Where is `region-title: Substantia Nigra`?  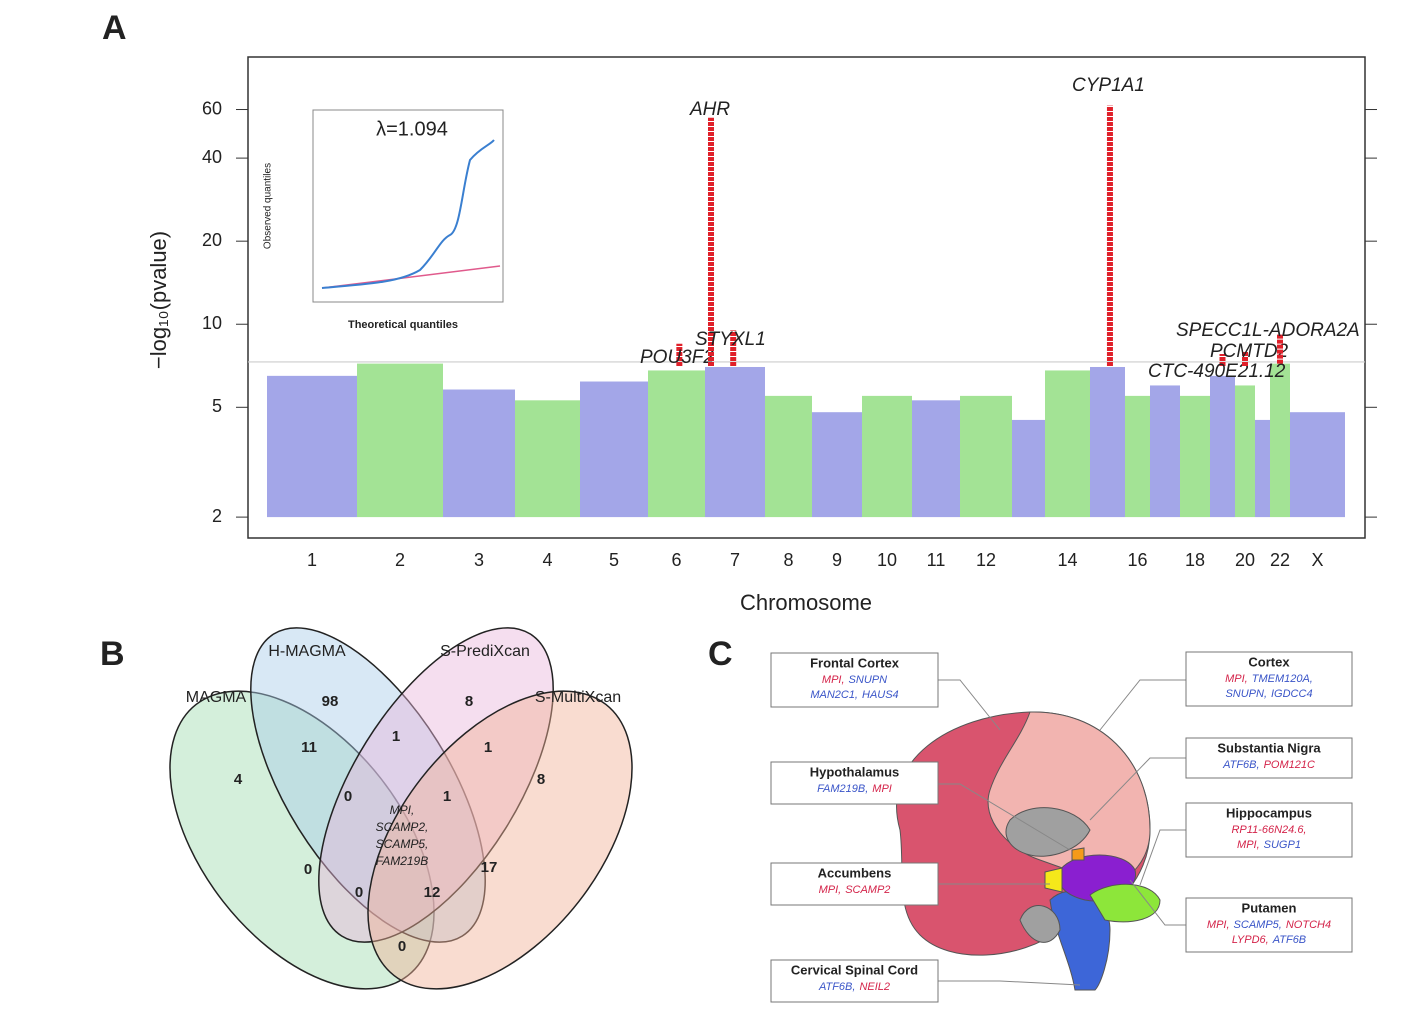
region-title: Substantia Nigra is located at coordinates (1269, 747).